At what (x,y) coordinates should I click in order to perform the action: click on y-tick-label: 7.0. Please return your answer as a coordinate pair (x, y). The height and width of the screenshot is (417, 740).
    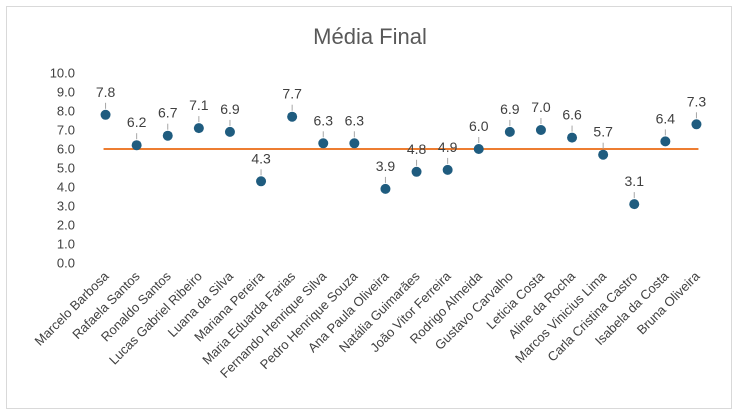
    Looking at the image, I should click on (66, 130).